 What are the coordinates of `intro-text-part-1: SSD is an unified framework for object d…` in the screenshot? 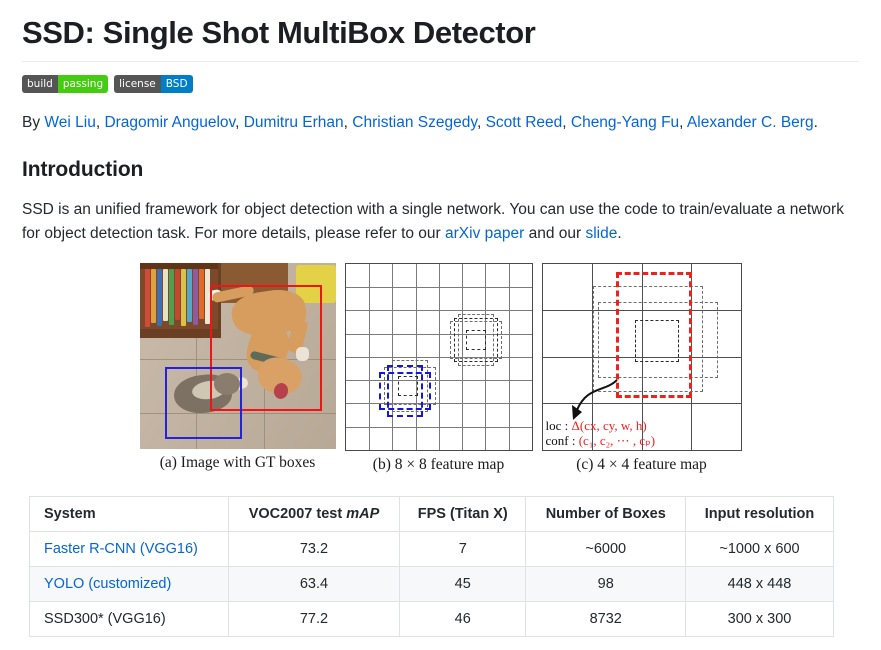 It's located at (433, 221).